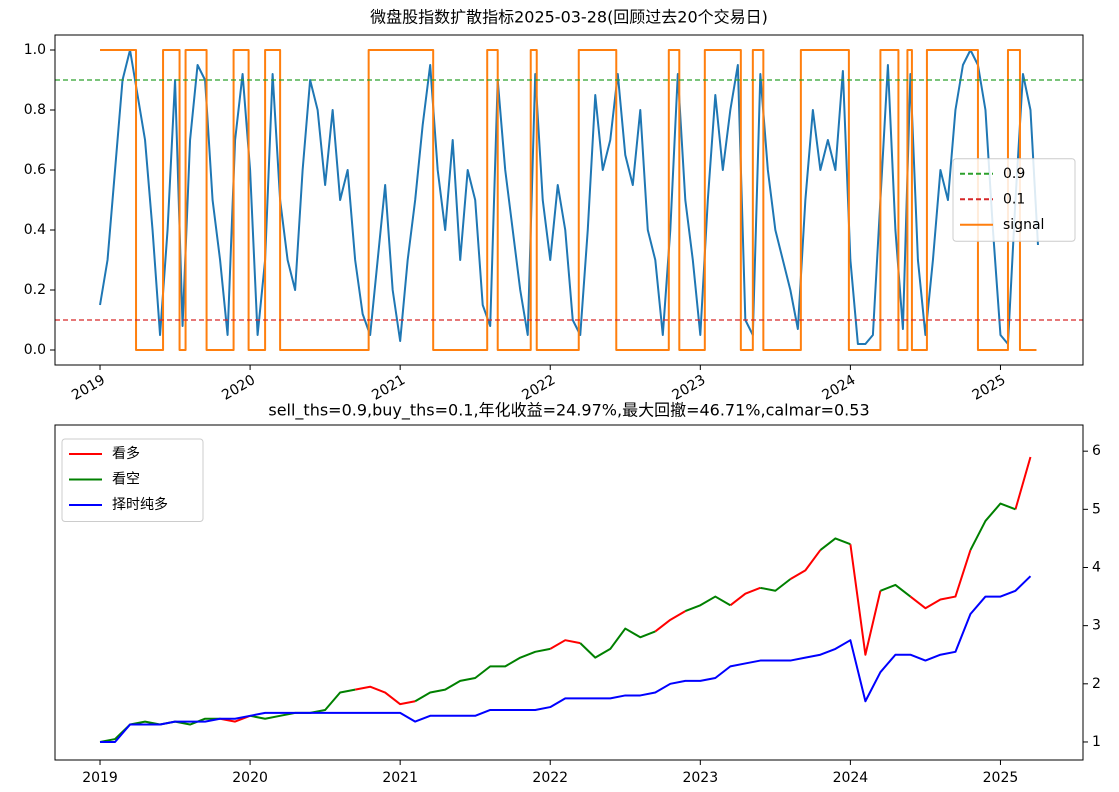 Image resolution: width=1119 pixels, height=792 pixels. Describe the element at coordinates (1096, 509) in the screenshot. I see `y-tick-label: 5` at that location.